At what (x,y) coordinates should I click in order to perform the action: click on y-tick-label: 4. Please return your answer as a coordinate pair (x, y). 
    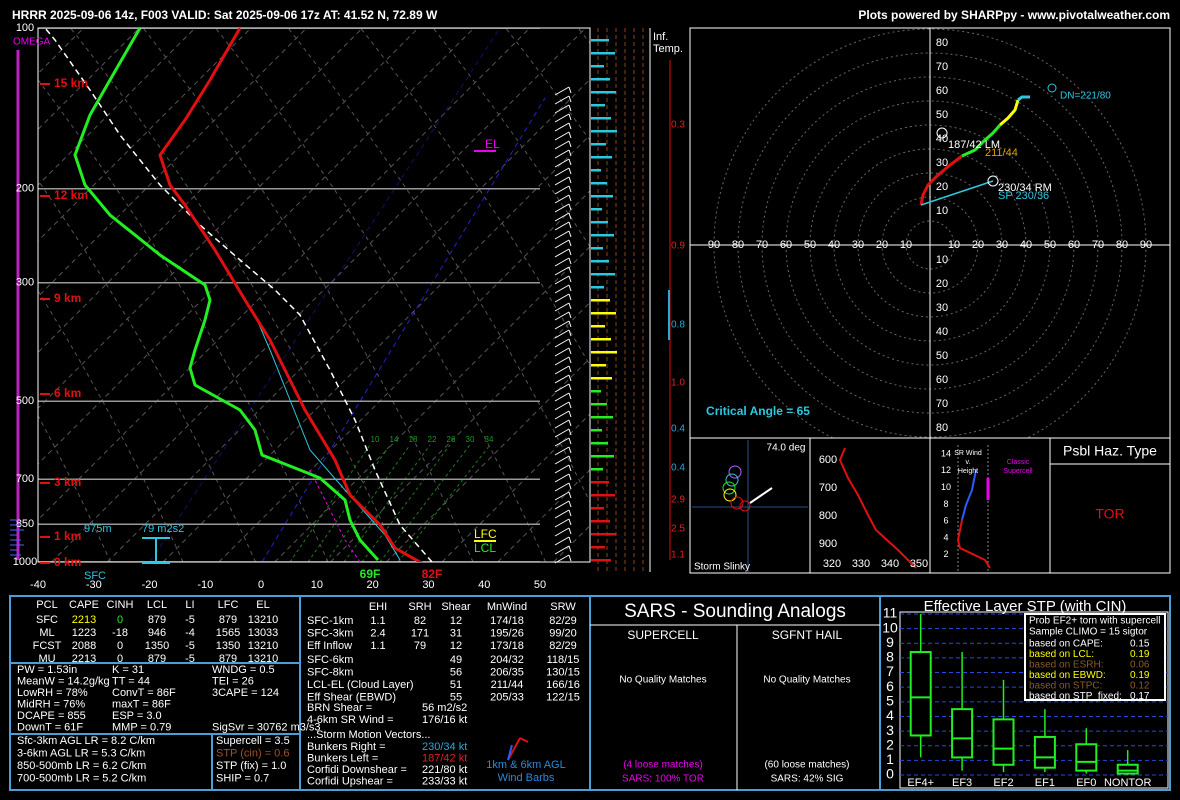
    Looking at the image, I should click on (890, 715).